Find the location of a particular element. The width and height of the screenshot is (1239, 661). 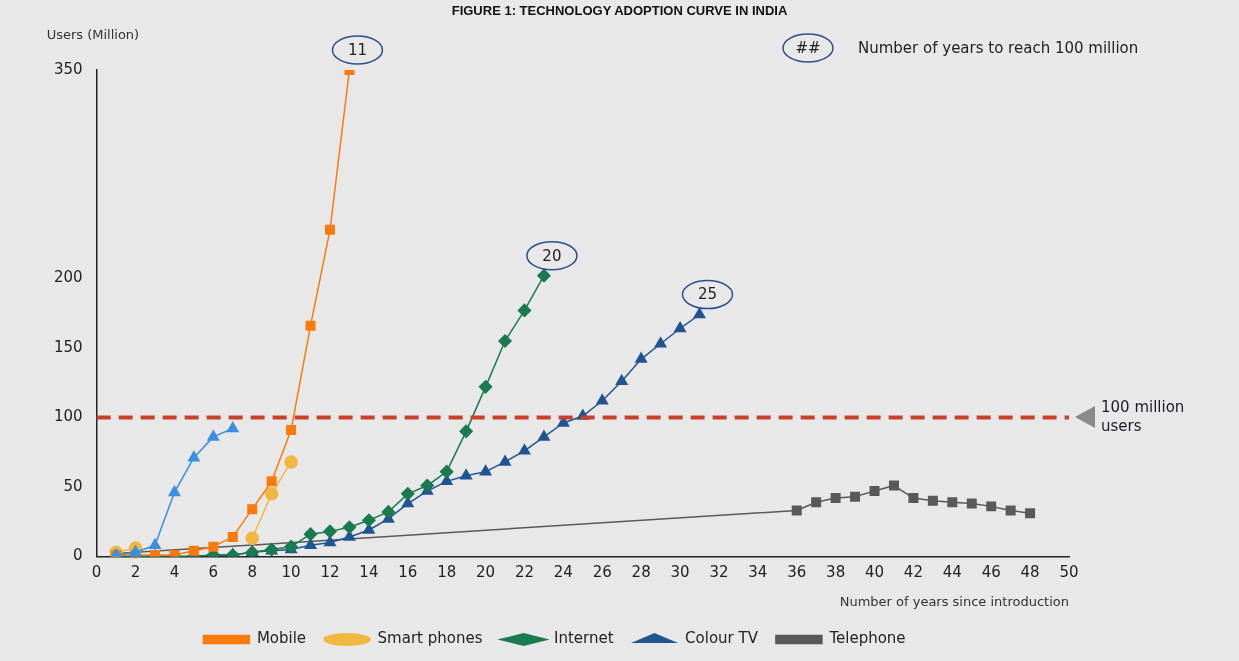

x-tick-label: 34 is located at coordinates (758, 572).